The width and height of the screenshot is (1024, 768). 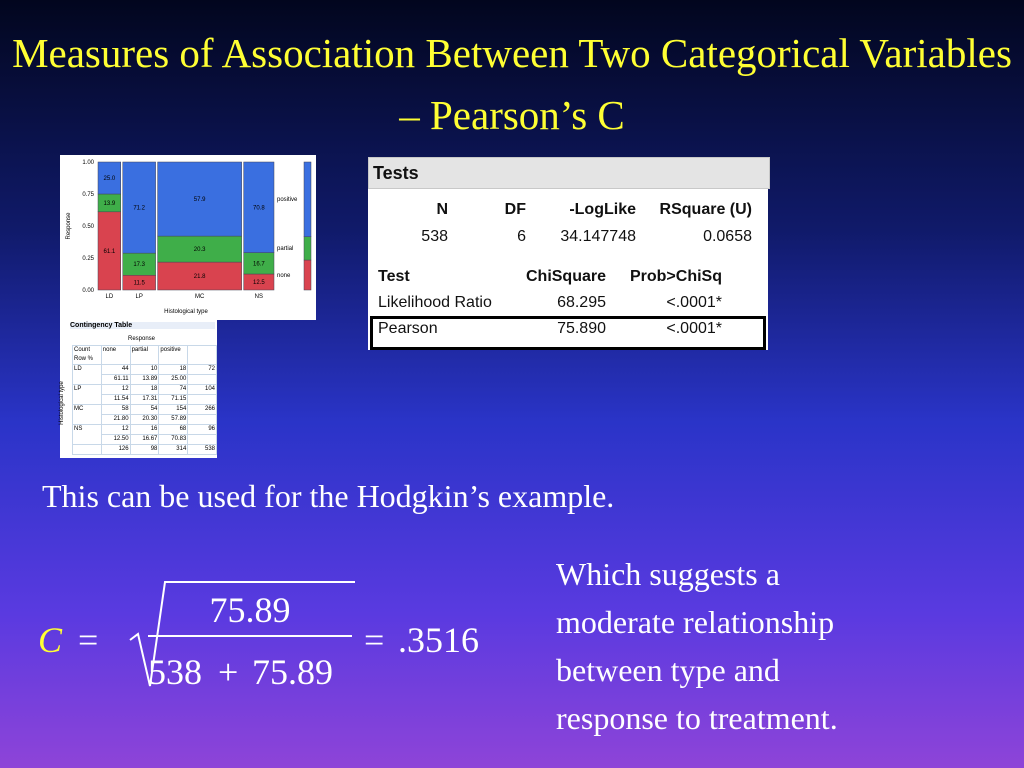 I want to click on corner-label: Row %, so click(x=84, y=359).